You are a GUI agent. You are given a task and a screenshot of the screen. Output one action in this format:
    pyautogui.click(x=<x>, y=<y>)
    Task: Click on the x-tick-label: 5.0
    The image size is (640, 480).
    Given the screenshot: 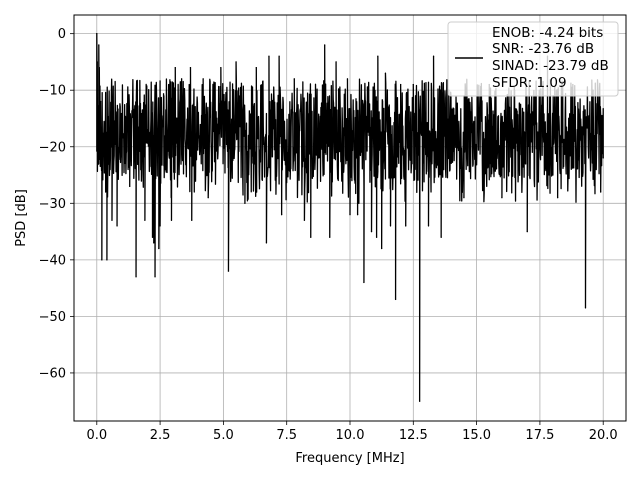 What is the action you would take?
    pyautogui.click(x=223, y=435)
    